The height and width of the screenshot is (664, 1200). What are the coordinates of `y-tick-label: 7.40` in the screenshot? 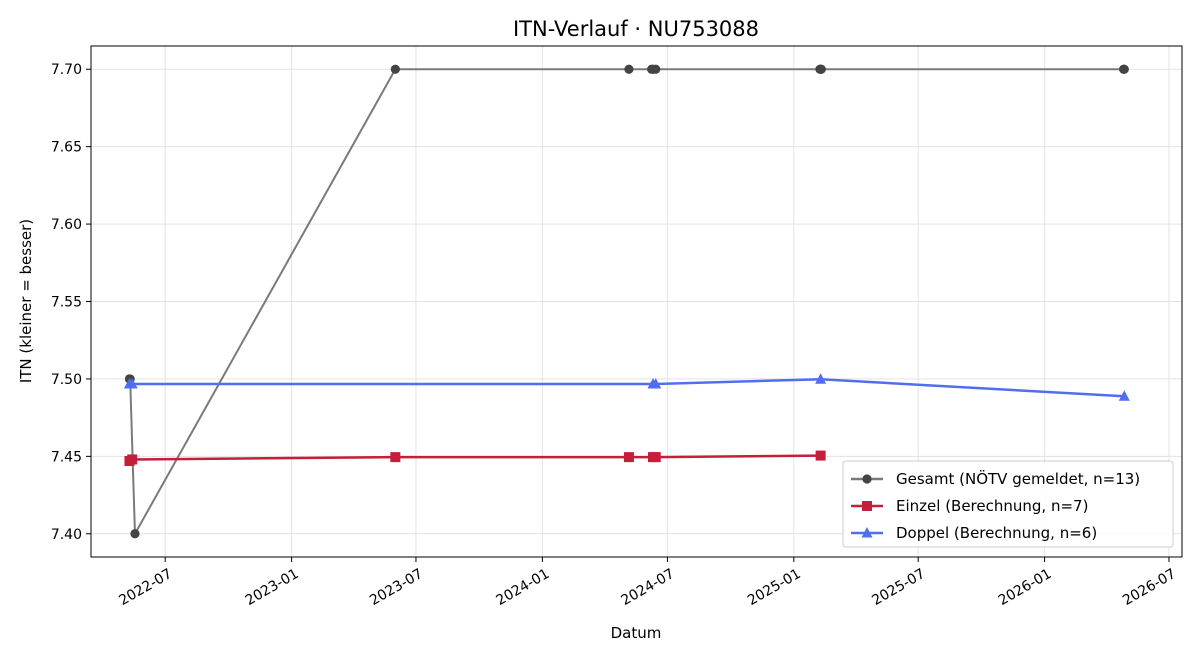 It's located at (66, 535).